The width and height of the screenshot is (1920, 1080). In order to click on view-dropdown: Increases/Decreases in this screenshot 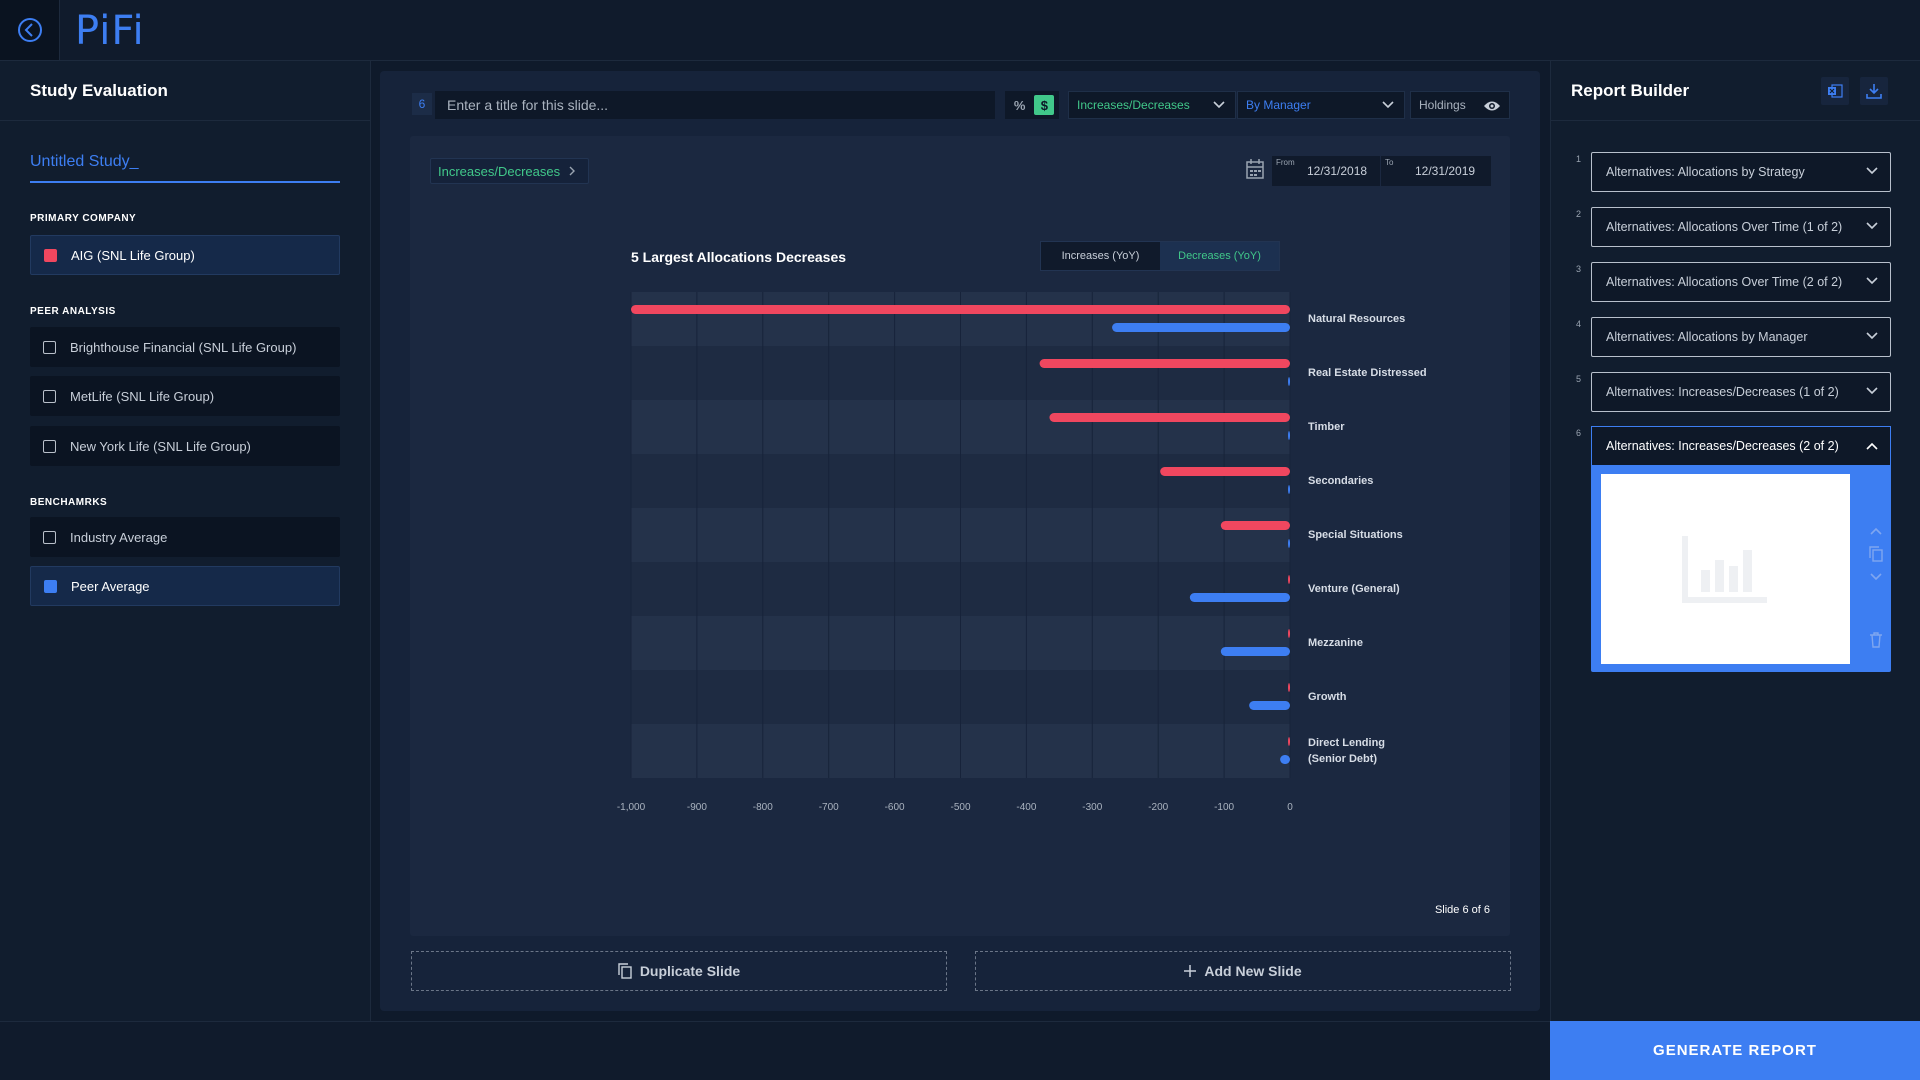, I will do `click(1152, 105)`.